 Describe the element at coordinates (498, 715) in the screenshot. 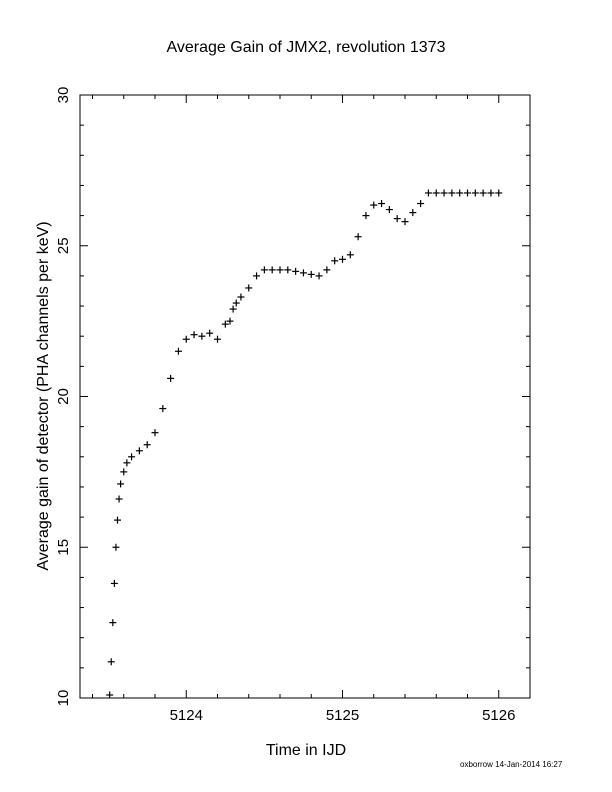

I see `x-tick-label: 5126` at that location.